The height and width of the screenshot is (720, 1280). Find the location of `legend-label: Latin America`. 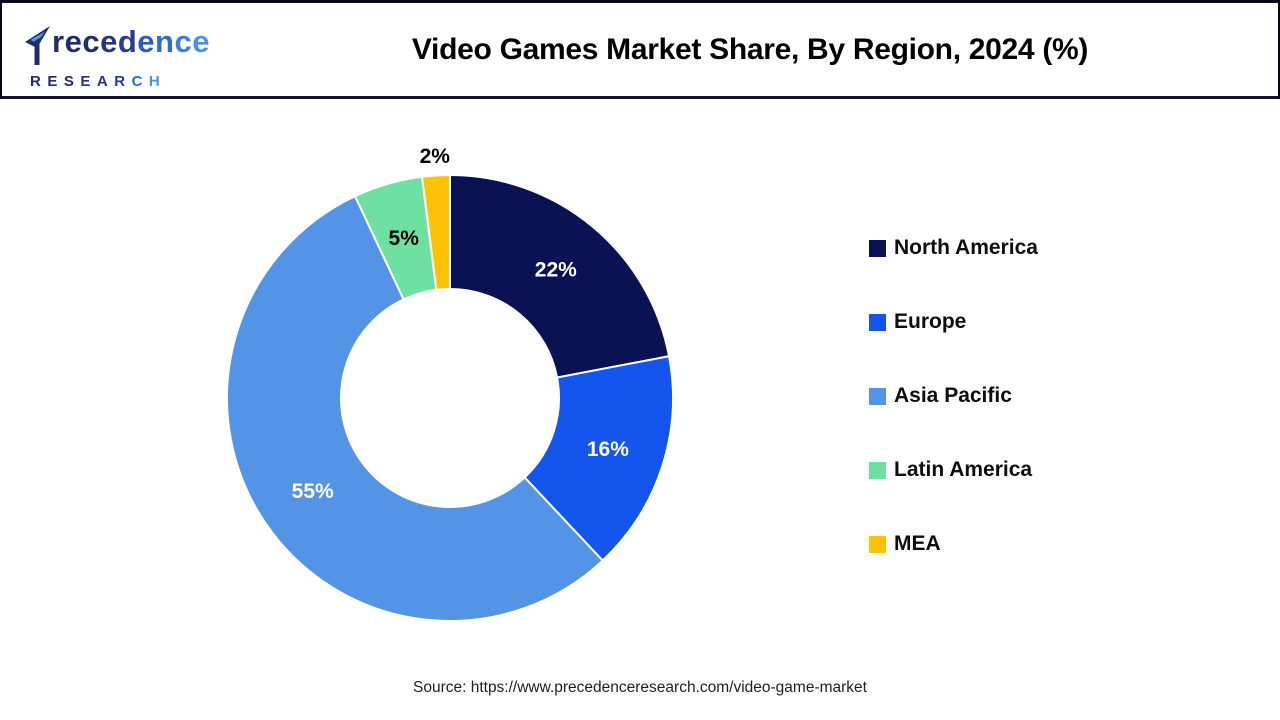

legend-label: Latin America is located at coordinates (963, 469).